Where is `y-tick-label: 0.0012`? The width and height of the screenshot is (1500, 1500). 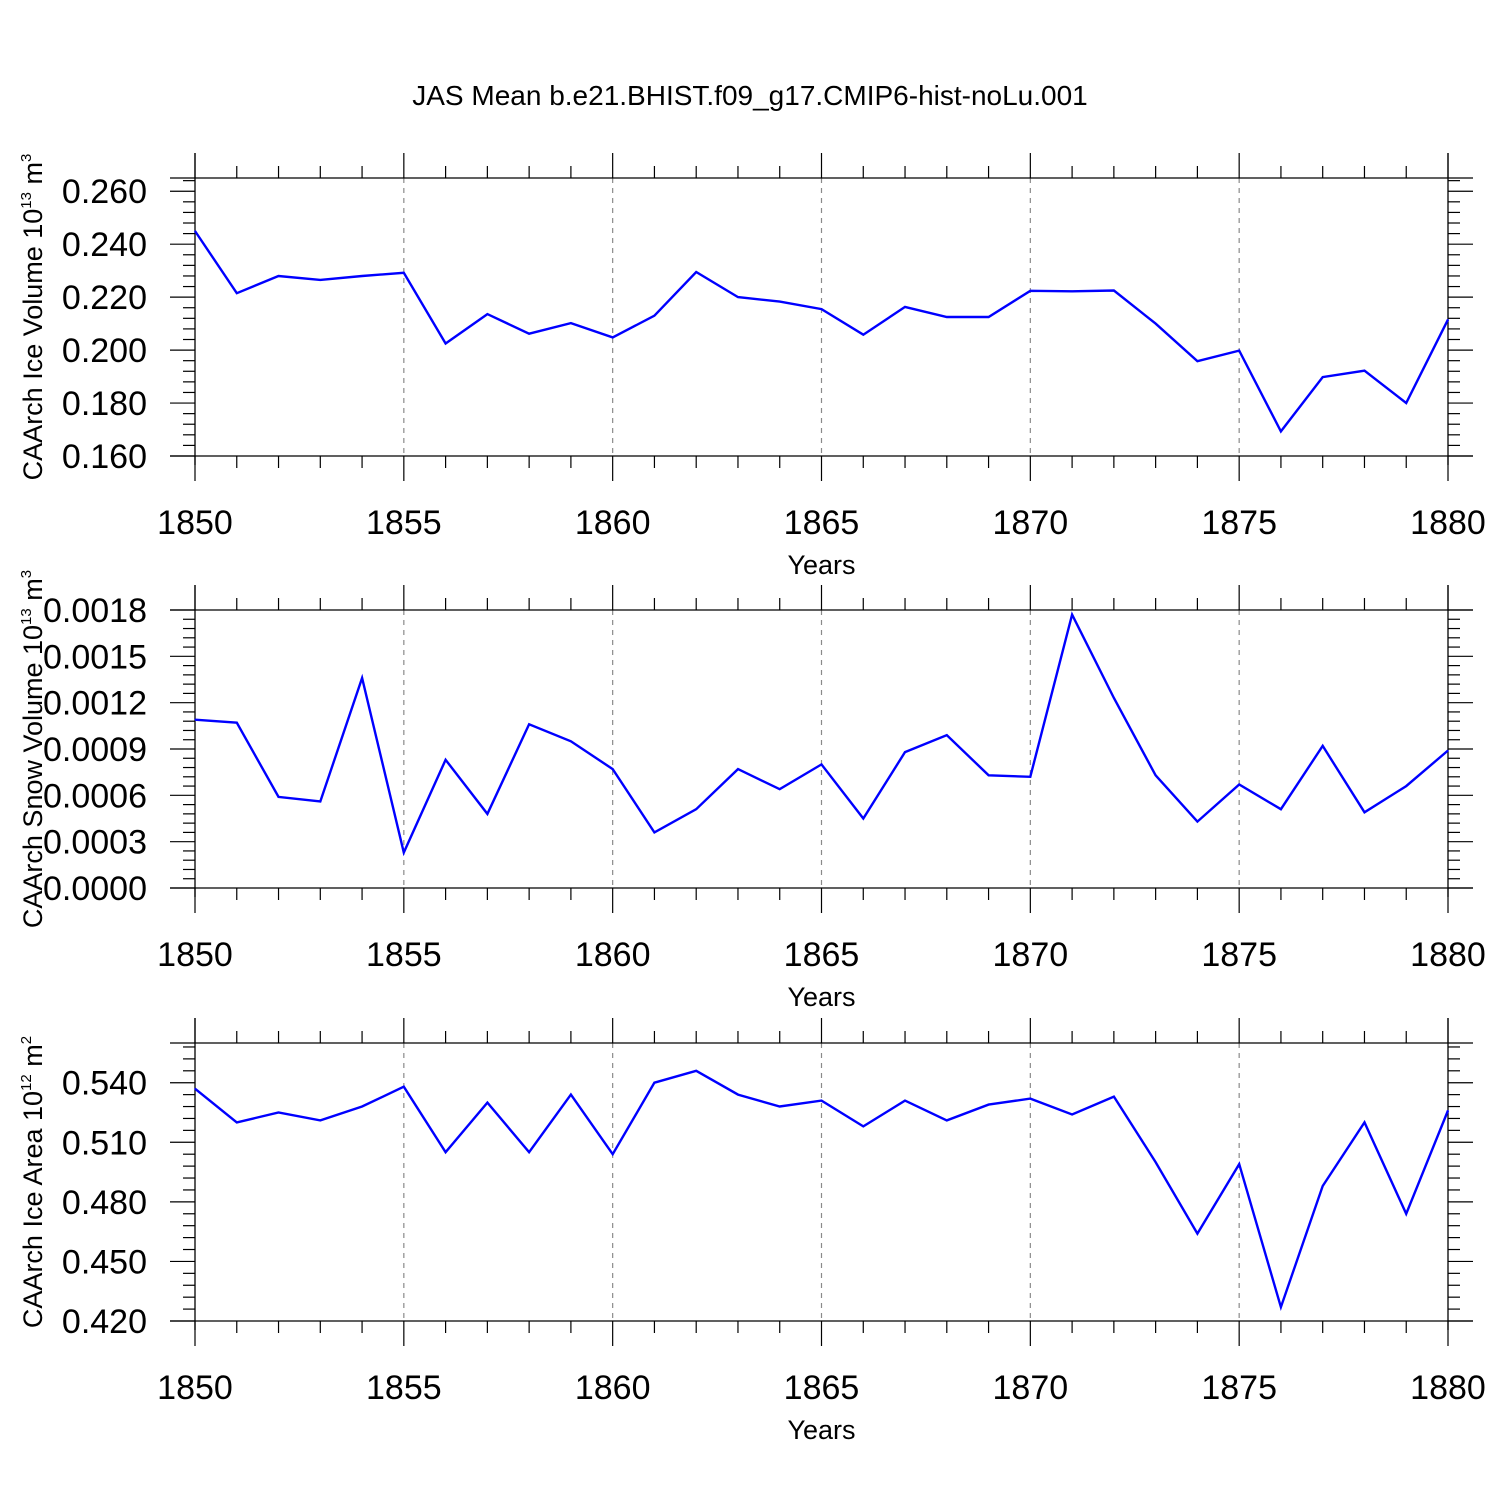
y-tick-label: 0.0012 is located at coordinates (95, 704).